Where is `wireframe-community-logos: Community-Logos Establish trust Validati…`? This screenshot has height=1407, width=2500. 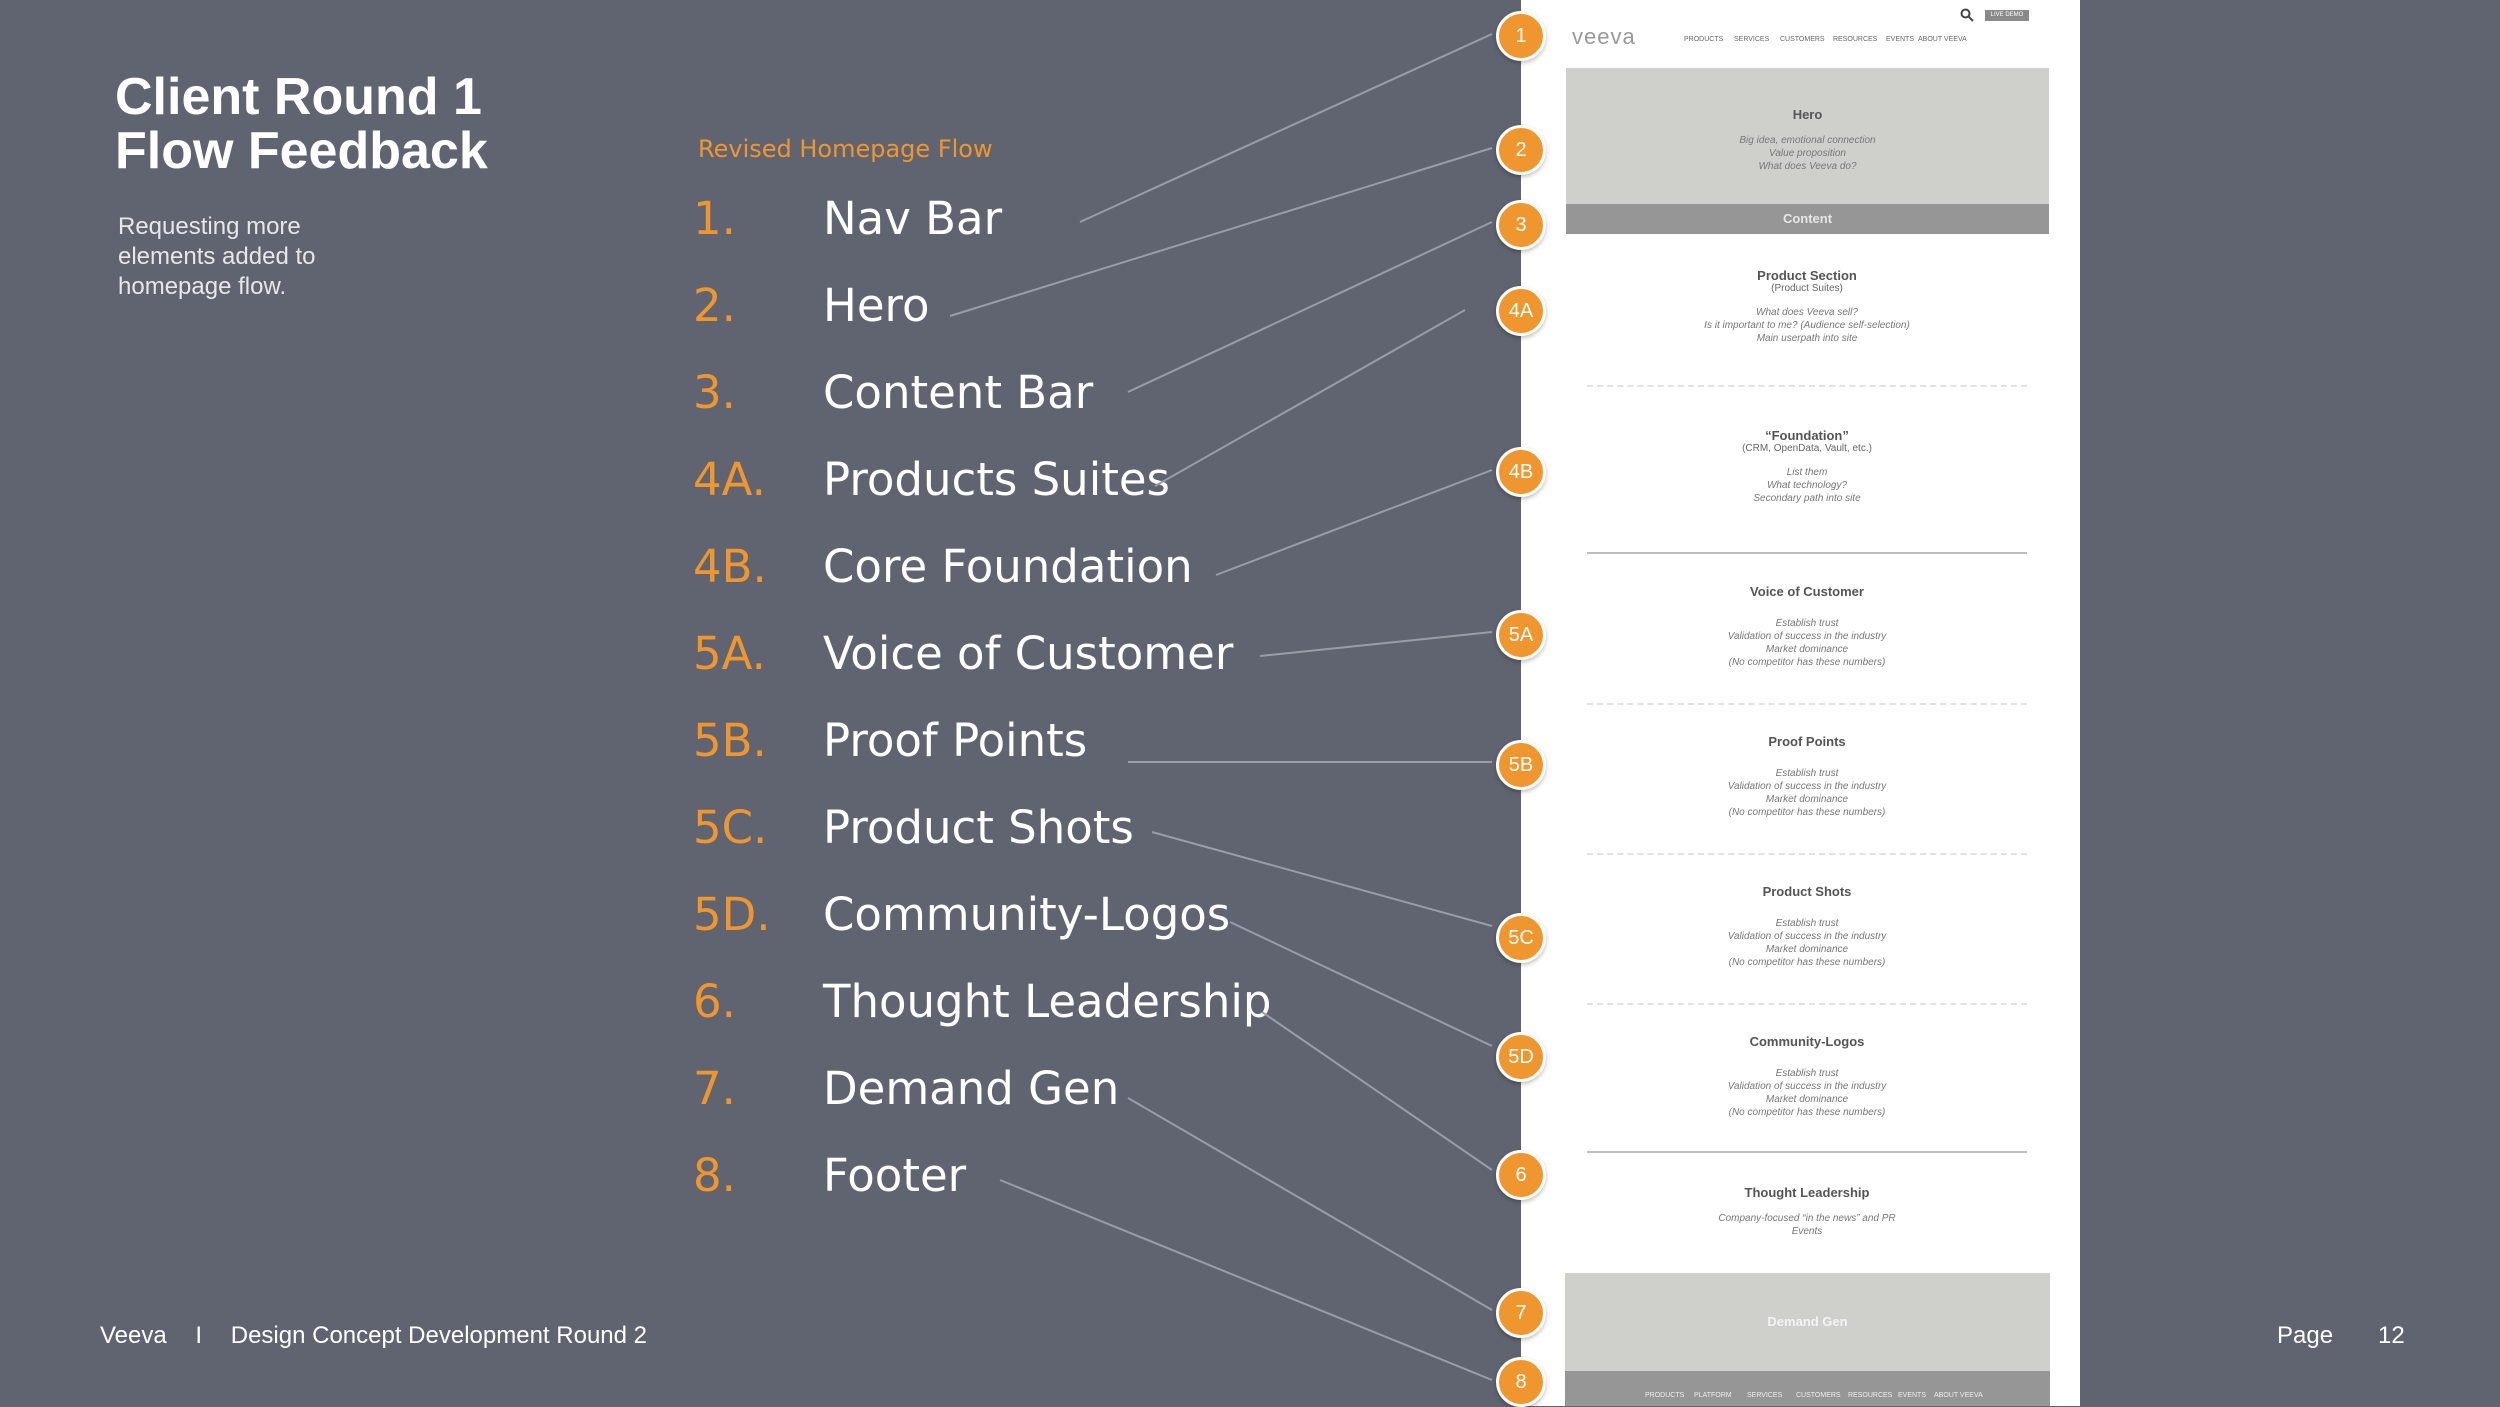
wireframe-community-logos: Community-Logos Establish trust Validati… is located at coordinates (1807, 1076).